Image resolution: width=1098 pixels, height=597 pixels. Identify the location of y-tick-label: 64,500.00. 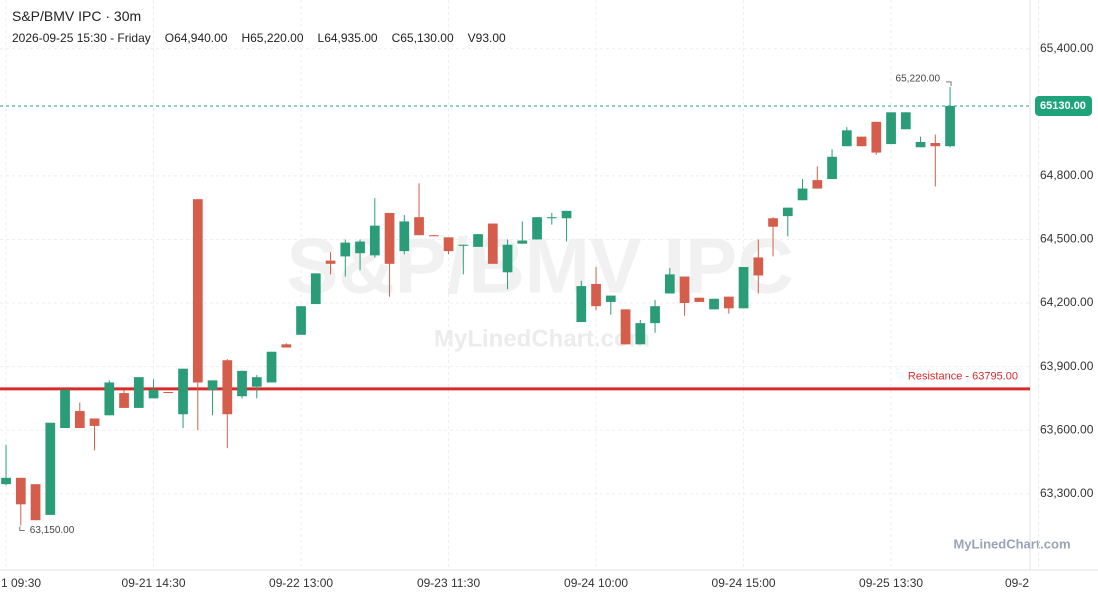
(1067, 239).